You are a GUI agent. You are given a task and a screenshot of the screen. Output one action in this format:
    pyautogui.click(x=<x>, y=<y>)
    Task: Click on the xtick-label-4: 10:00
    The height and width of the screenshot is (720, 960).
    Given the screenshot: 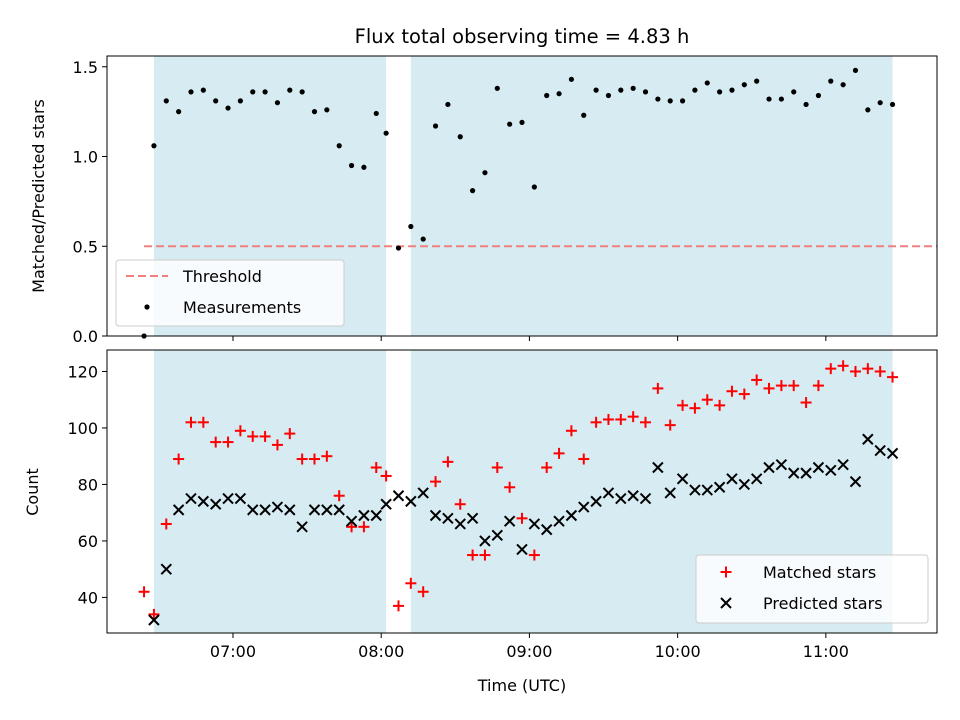 What is the action you would take?
    pyautogui.click(x=678, y=651)
    